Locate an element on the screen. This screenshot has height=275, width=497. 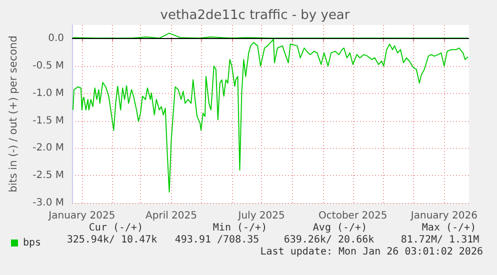
x-tick-label: January 2025 is located at coordinates (82, 216).